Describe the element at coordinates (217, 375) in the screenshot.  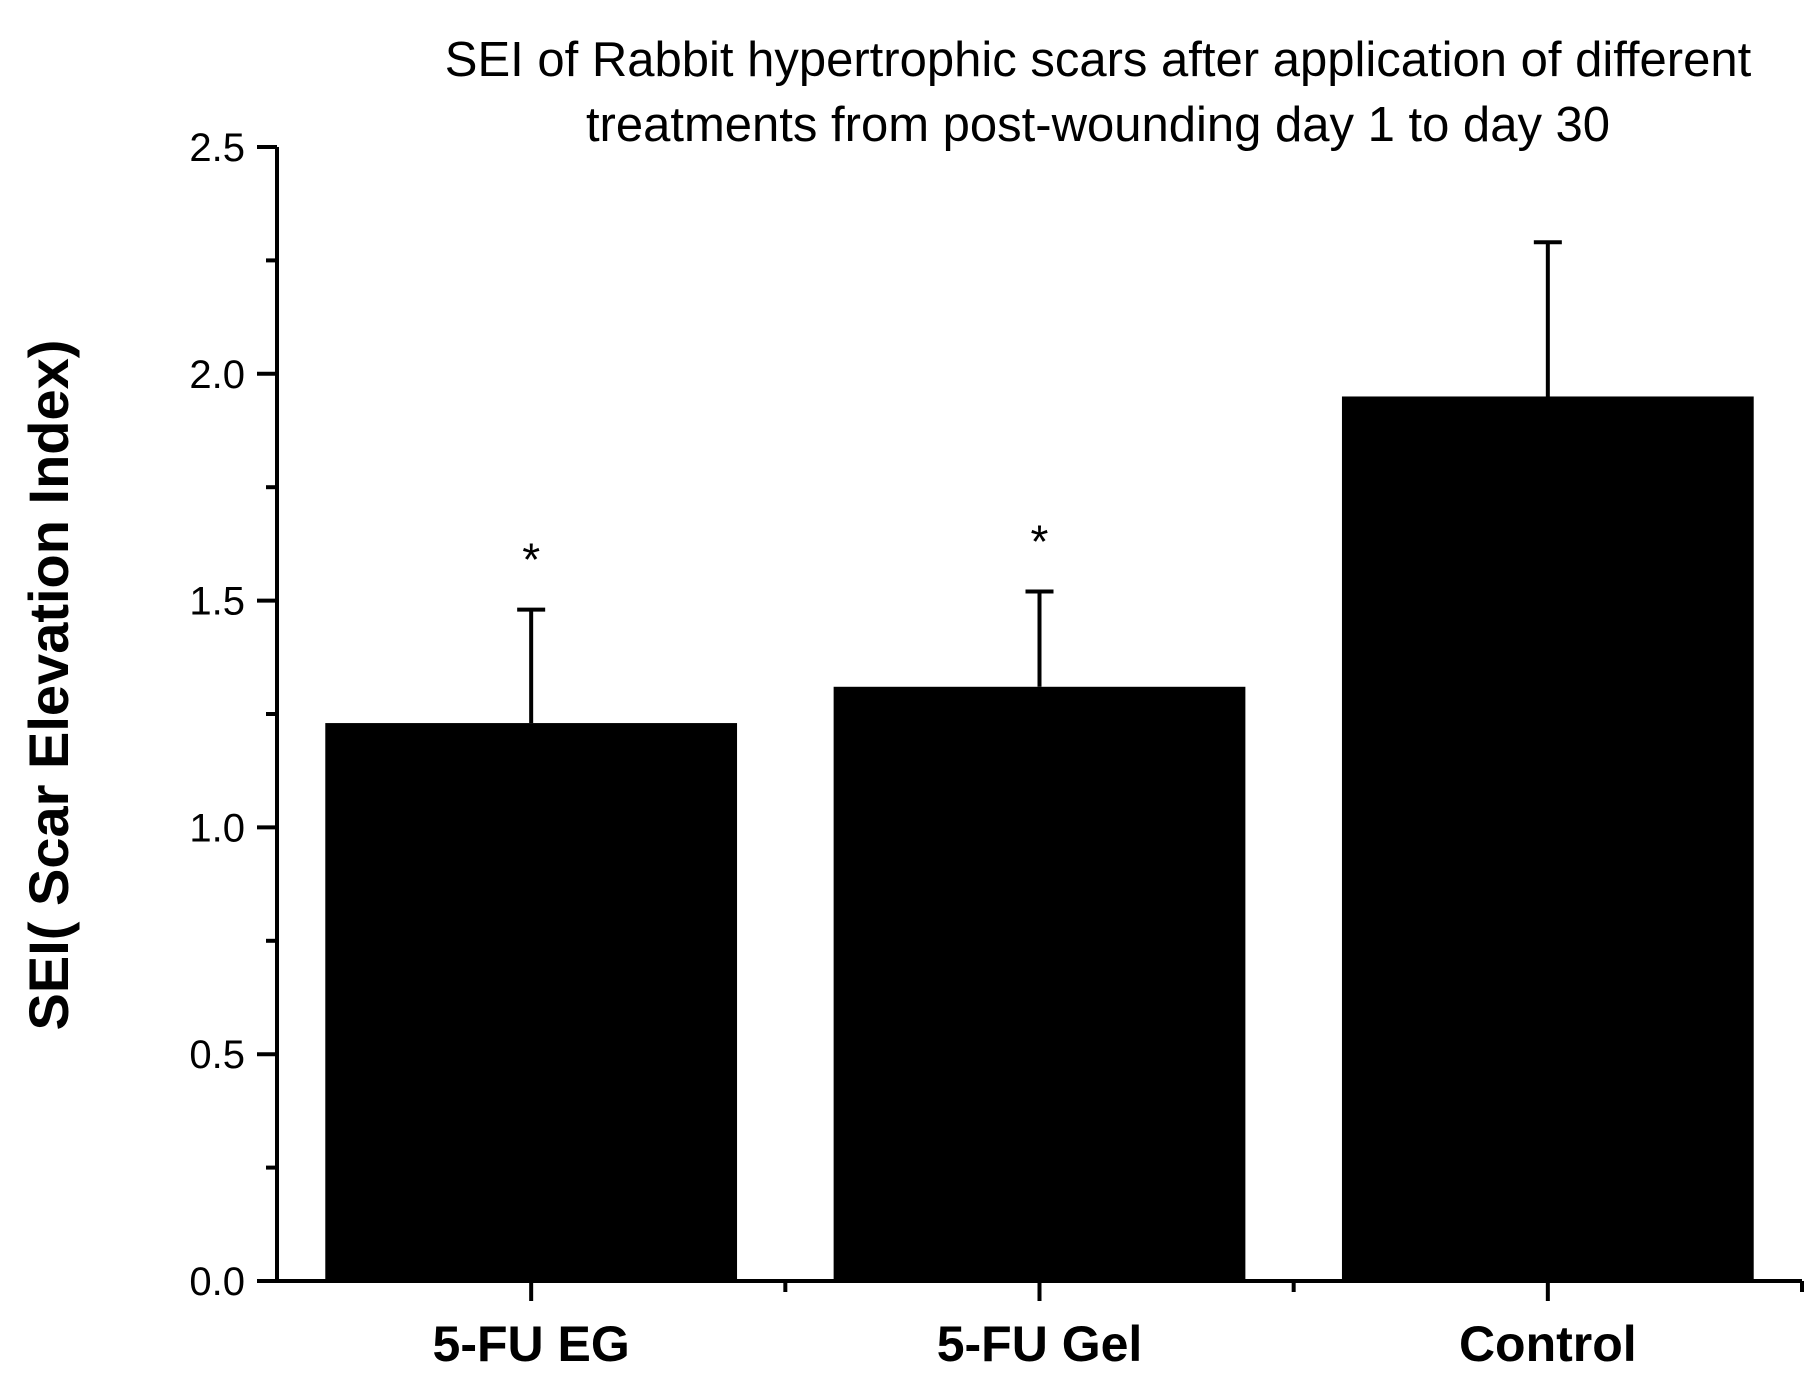
I see `y-tick-label: 2.0` at that location.